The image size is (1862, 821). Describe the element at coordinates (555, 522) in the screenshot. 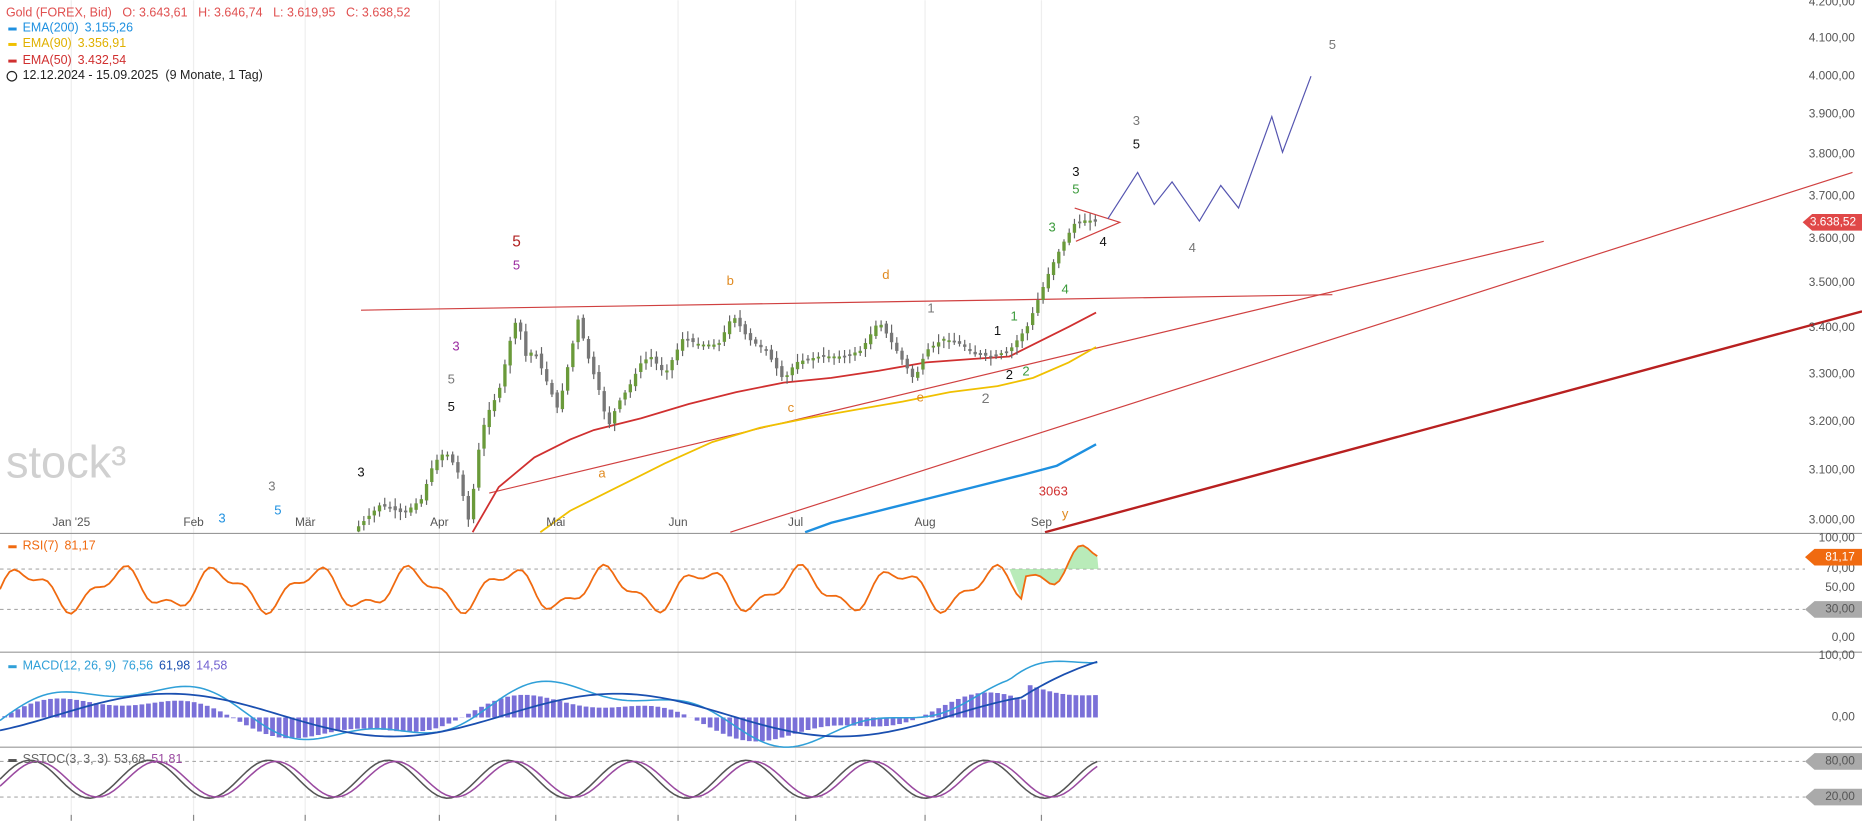

I see `month-label: Mai` at that location.